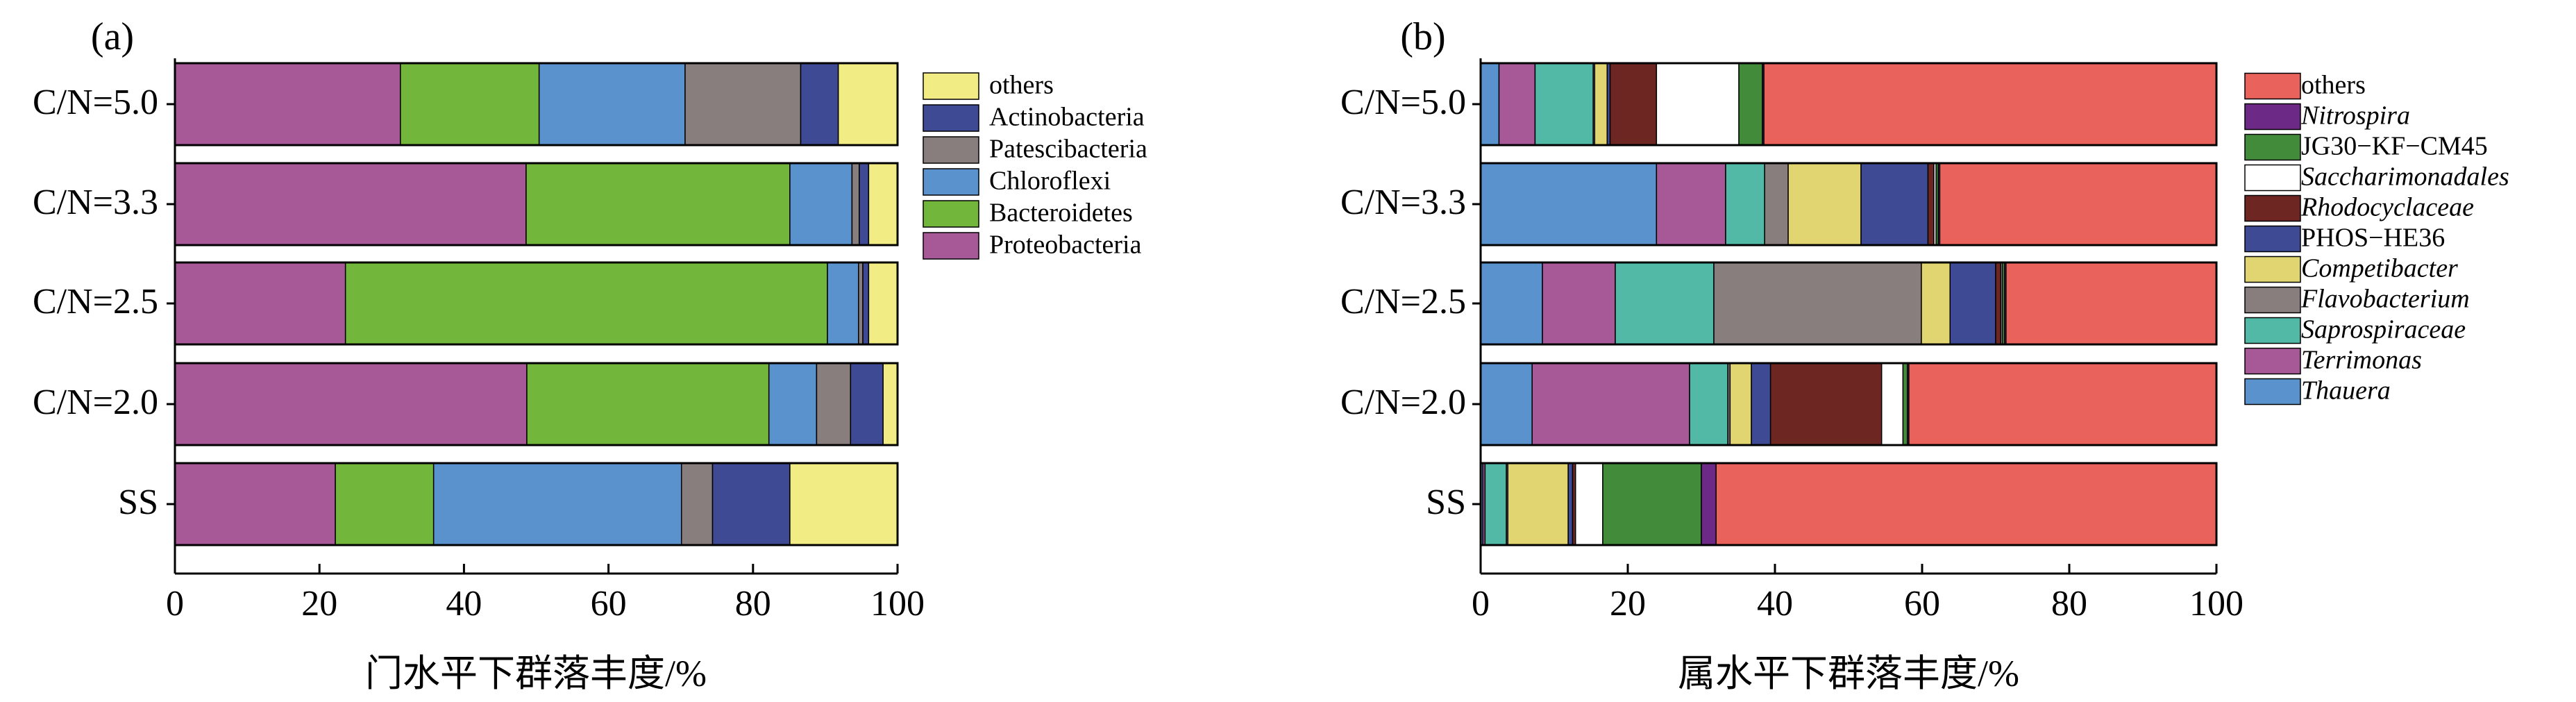 The width and height of the screenshot is (2576, 702). Describe the element at coordinates (1067, 117) in the screenshot. I see `legend-label: Actinobacteria` at that location.